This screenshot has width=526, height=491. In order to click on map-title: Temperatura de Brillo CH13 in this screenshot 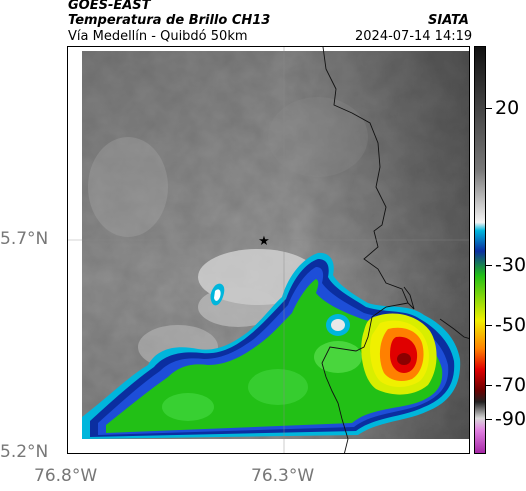, I will do `click(169, 20)`.